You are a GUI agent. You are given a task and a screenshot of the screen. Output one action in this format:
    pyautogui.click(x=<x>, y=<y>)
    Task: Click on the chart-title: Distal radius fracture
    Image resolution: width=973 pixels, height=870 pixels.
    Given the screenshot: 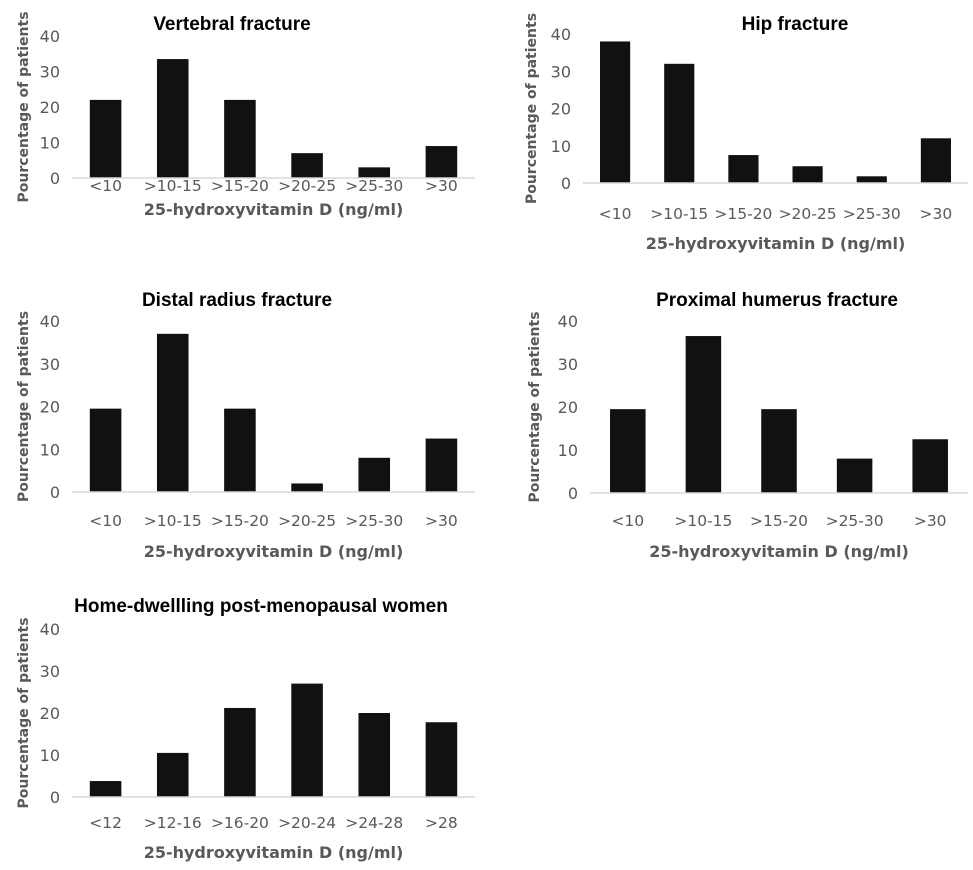 What is the action you would take?
    pyautogui.click(x=237, y=300)
    